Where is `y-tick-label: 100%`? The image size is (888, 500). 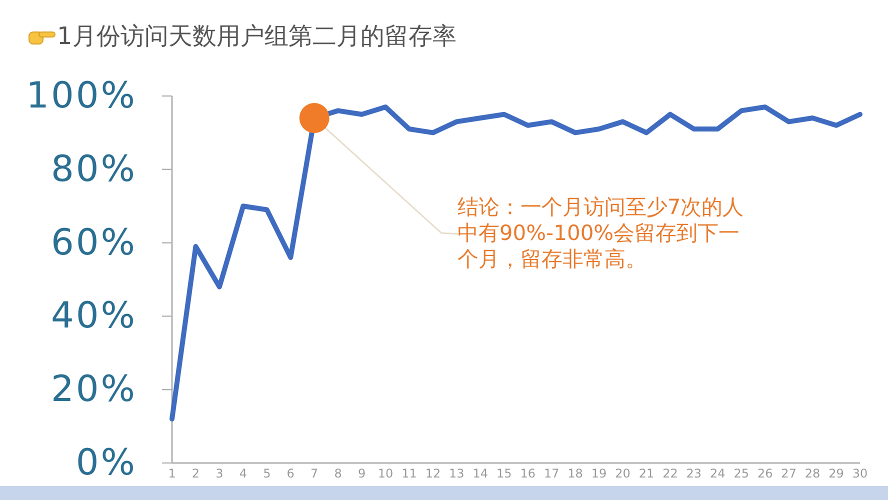
y-tick-label: 100% is located at coordinates (81, 96).